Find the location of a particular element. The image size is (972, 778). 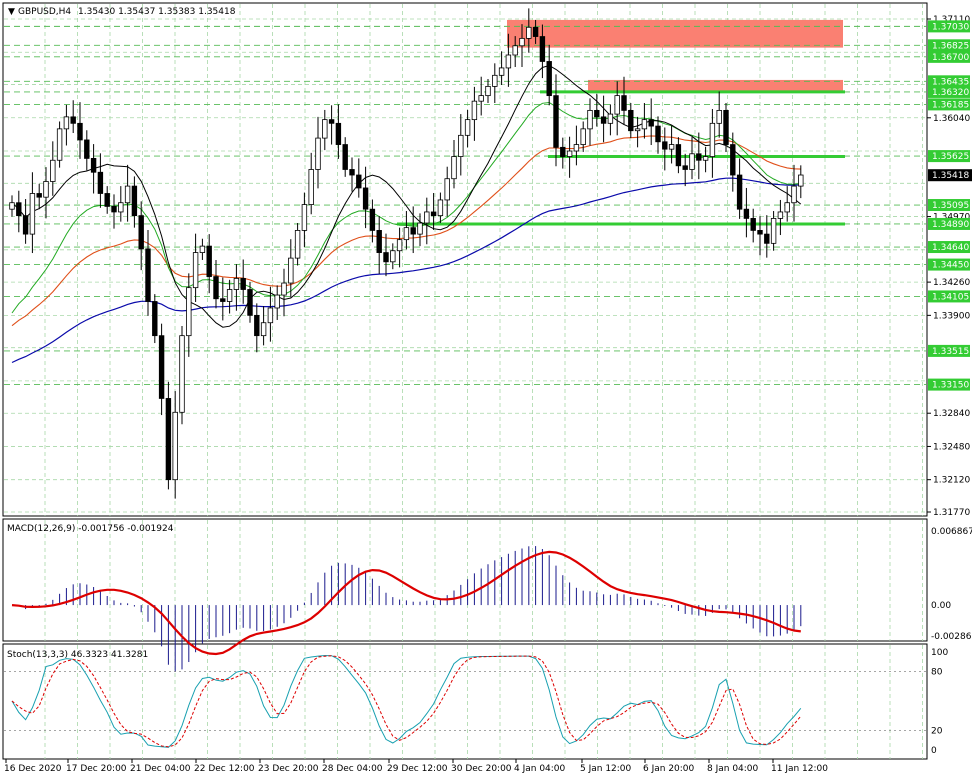

stoch-tick-label: 0 is located at coordinates (934, 751).